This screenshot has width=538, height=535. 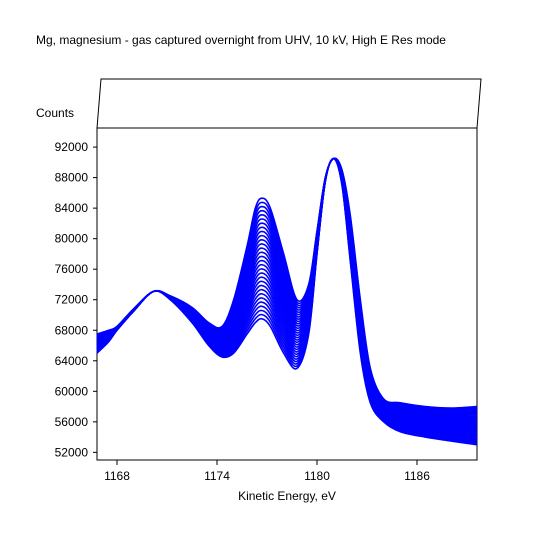 I want to click on x-tick-label: 1186, so click(x=417, y=476).